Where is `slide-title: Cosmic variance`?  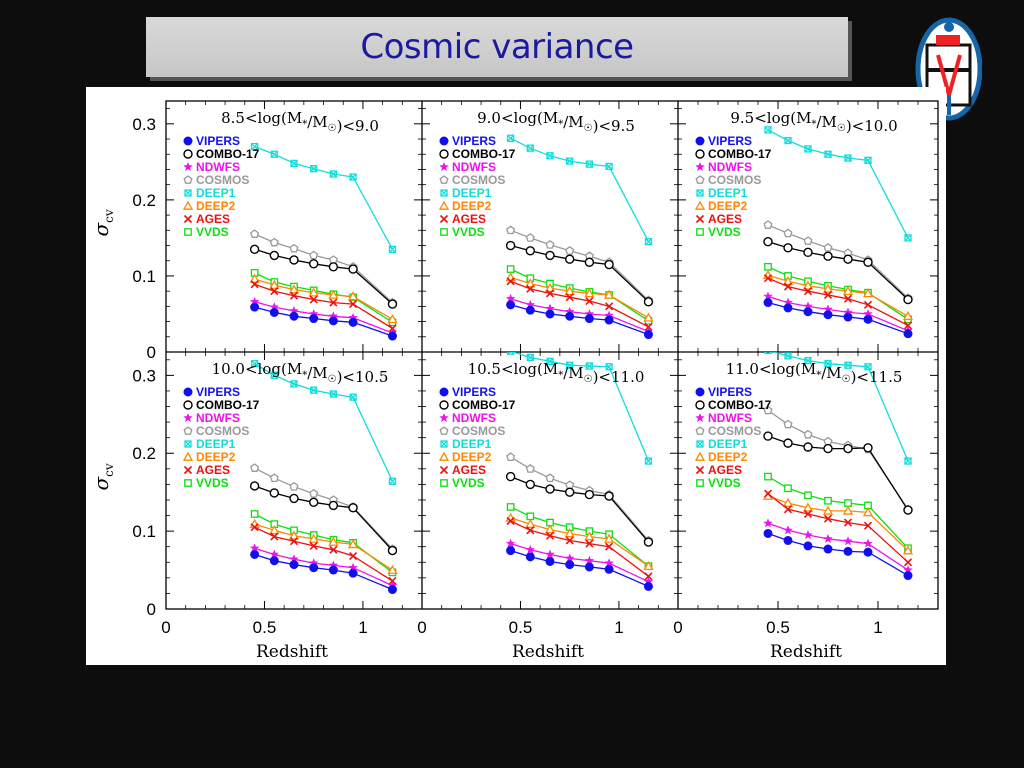
slide-title: Cosmic variance is located at coordinates (497, 47).